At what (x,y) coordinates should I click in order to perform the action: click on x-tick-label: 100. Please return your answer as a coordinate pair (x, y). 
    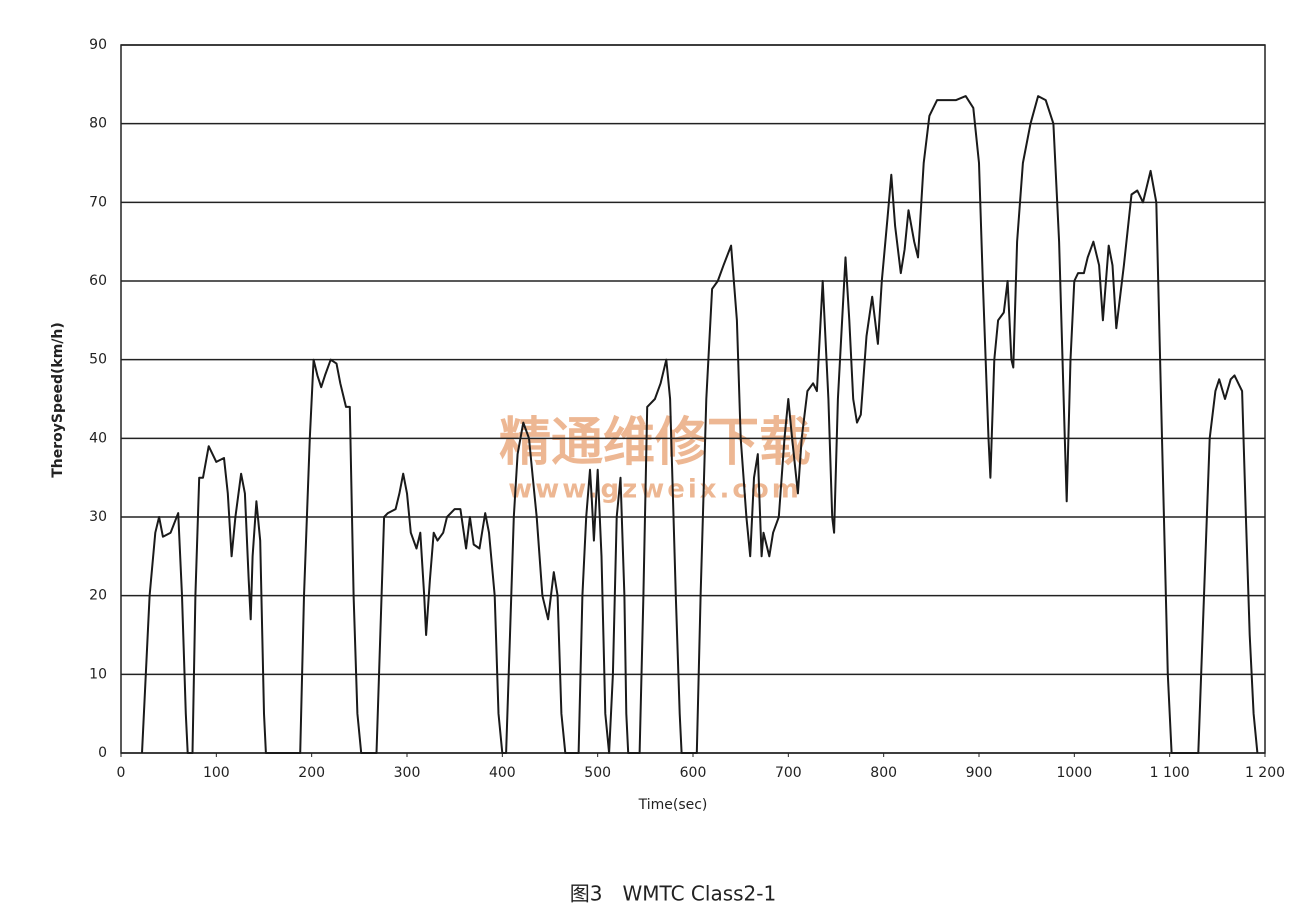
    Looking at the image, I should click on (216, 773).